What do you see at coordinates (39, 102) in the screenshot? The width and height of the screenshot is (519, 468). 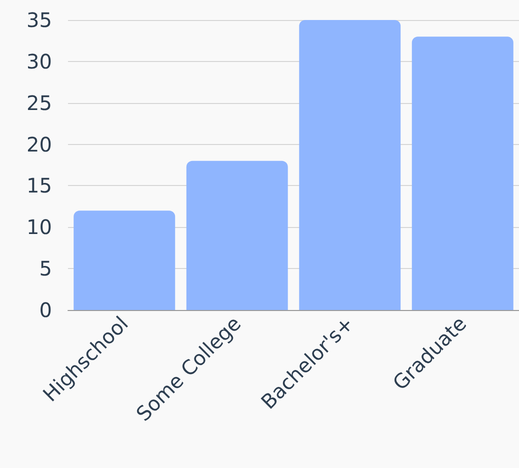 I see `y-tick-label: 25` at bounding box center [39, 102].